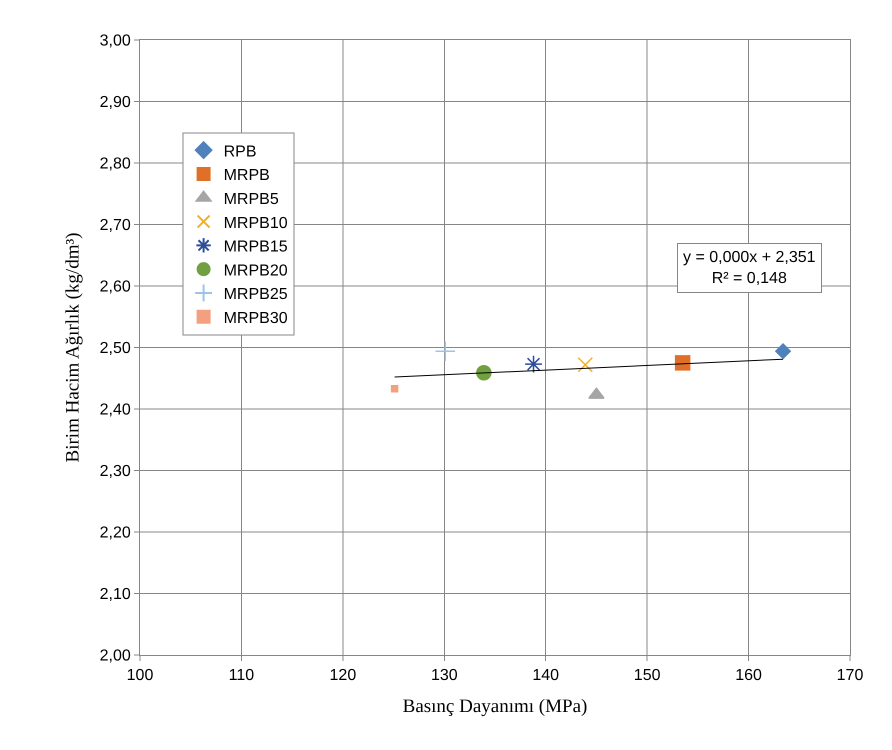 The width and height of the screenshot is (892, 750). I want to click on x-axis-title: Basınç Dayanımı (MPa), so click(495, 706).